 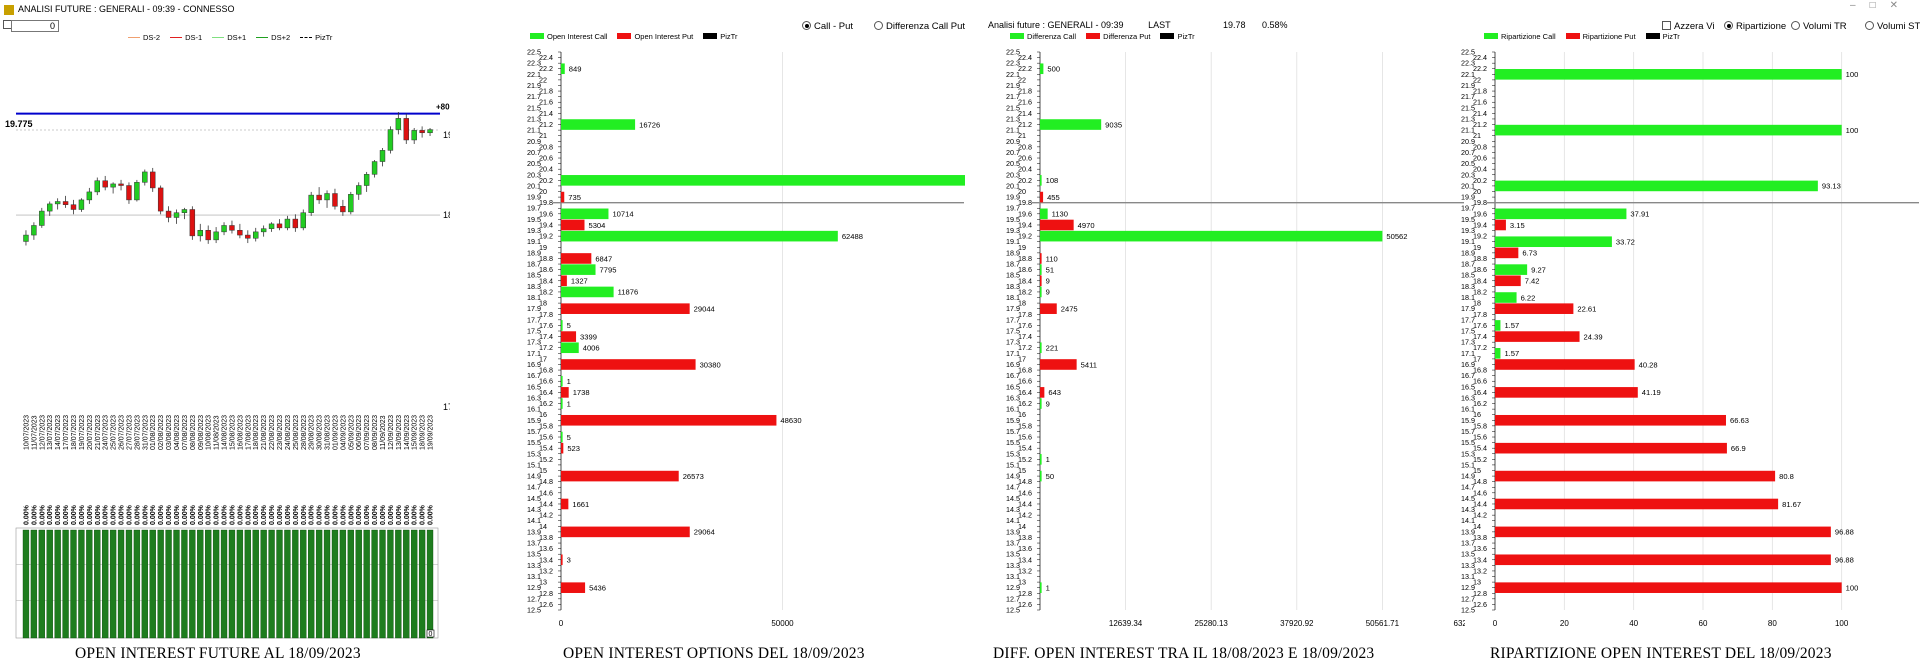 I want to click on strike-label: 21.1, so click(x=1468, y=130).